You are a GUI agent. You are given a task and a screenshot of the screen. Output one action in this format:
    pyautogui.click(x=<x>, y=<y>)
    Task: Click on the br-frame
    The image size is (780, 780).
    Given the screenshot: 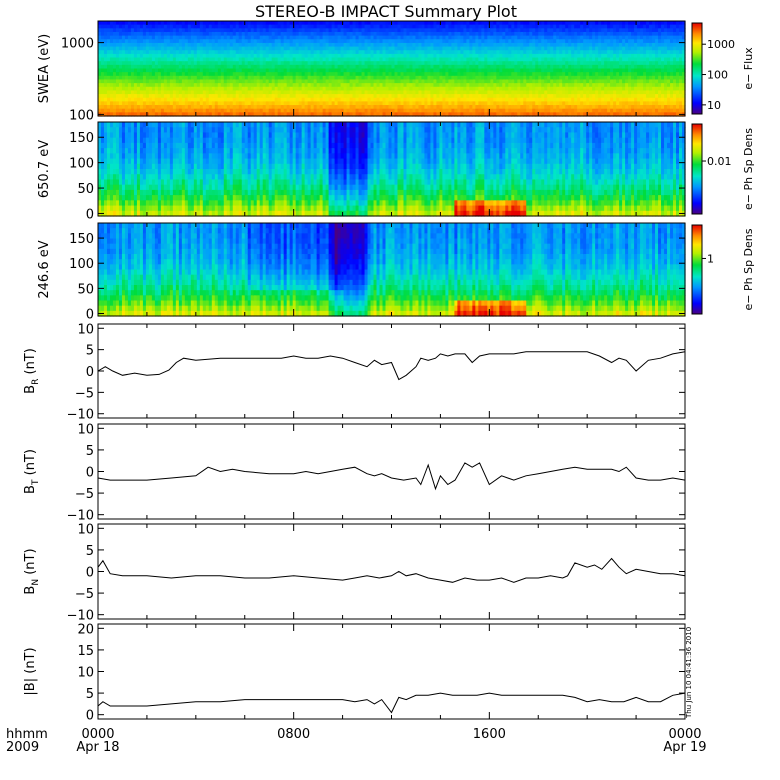 What is the action you would take?
    pyautogui.click(x=391, y=371)
    